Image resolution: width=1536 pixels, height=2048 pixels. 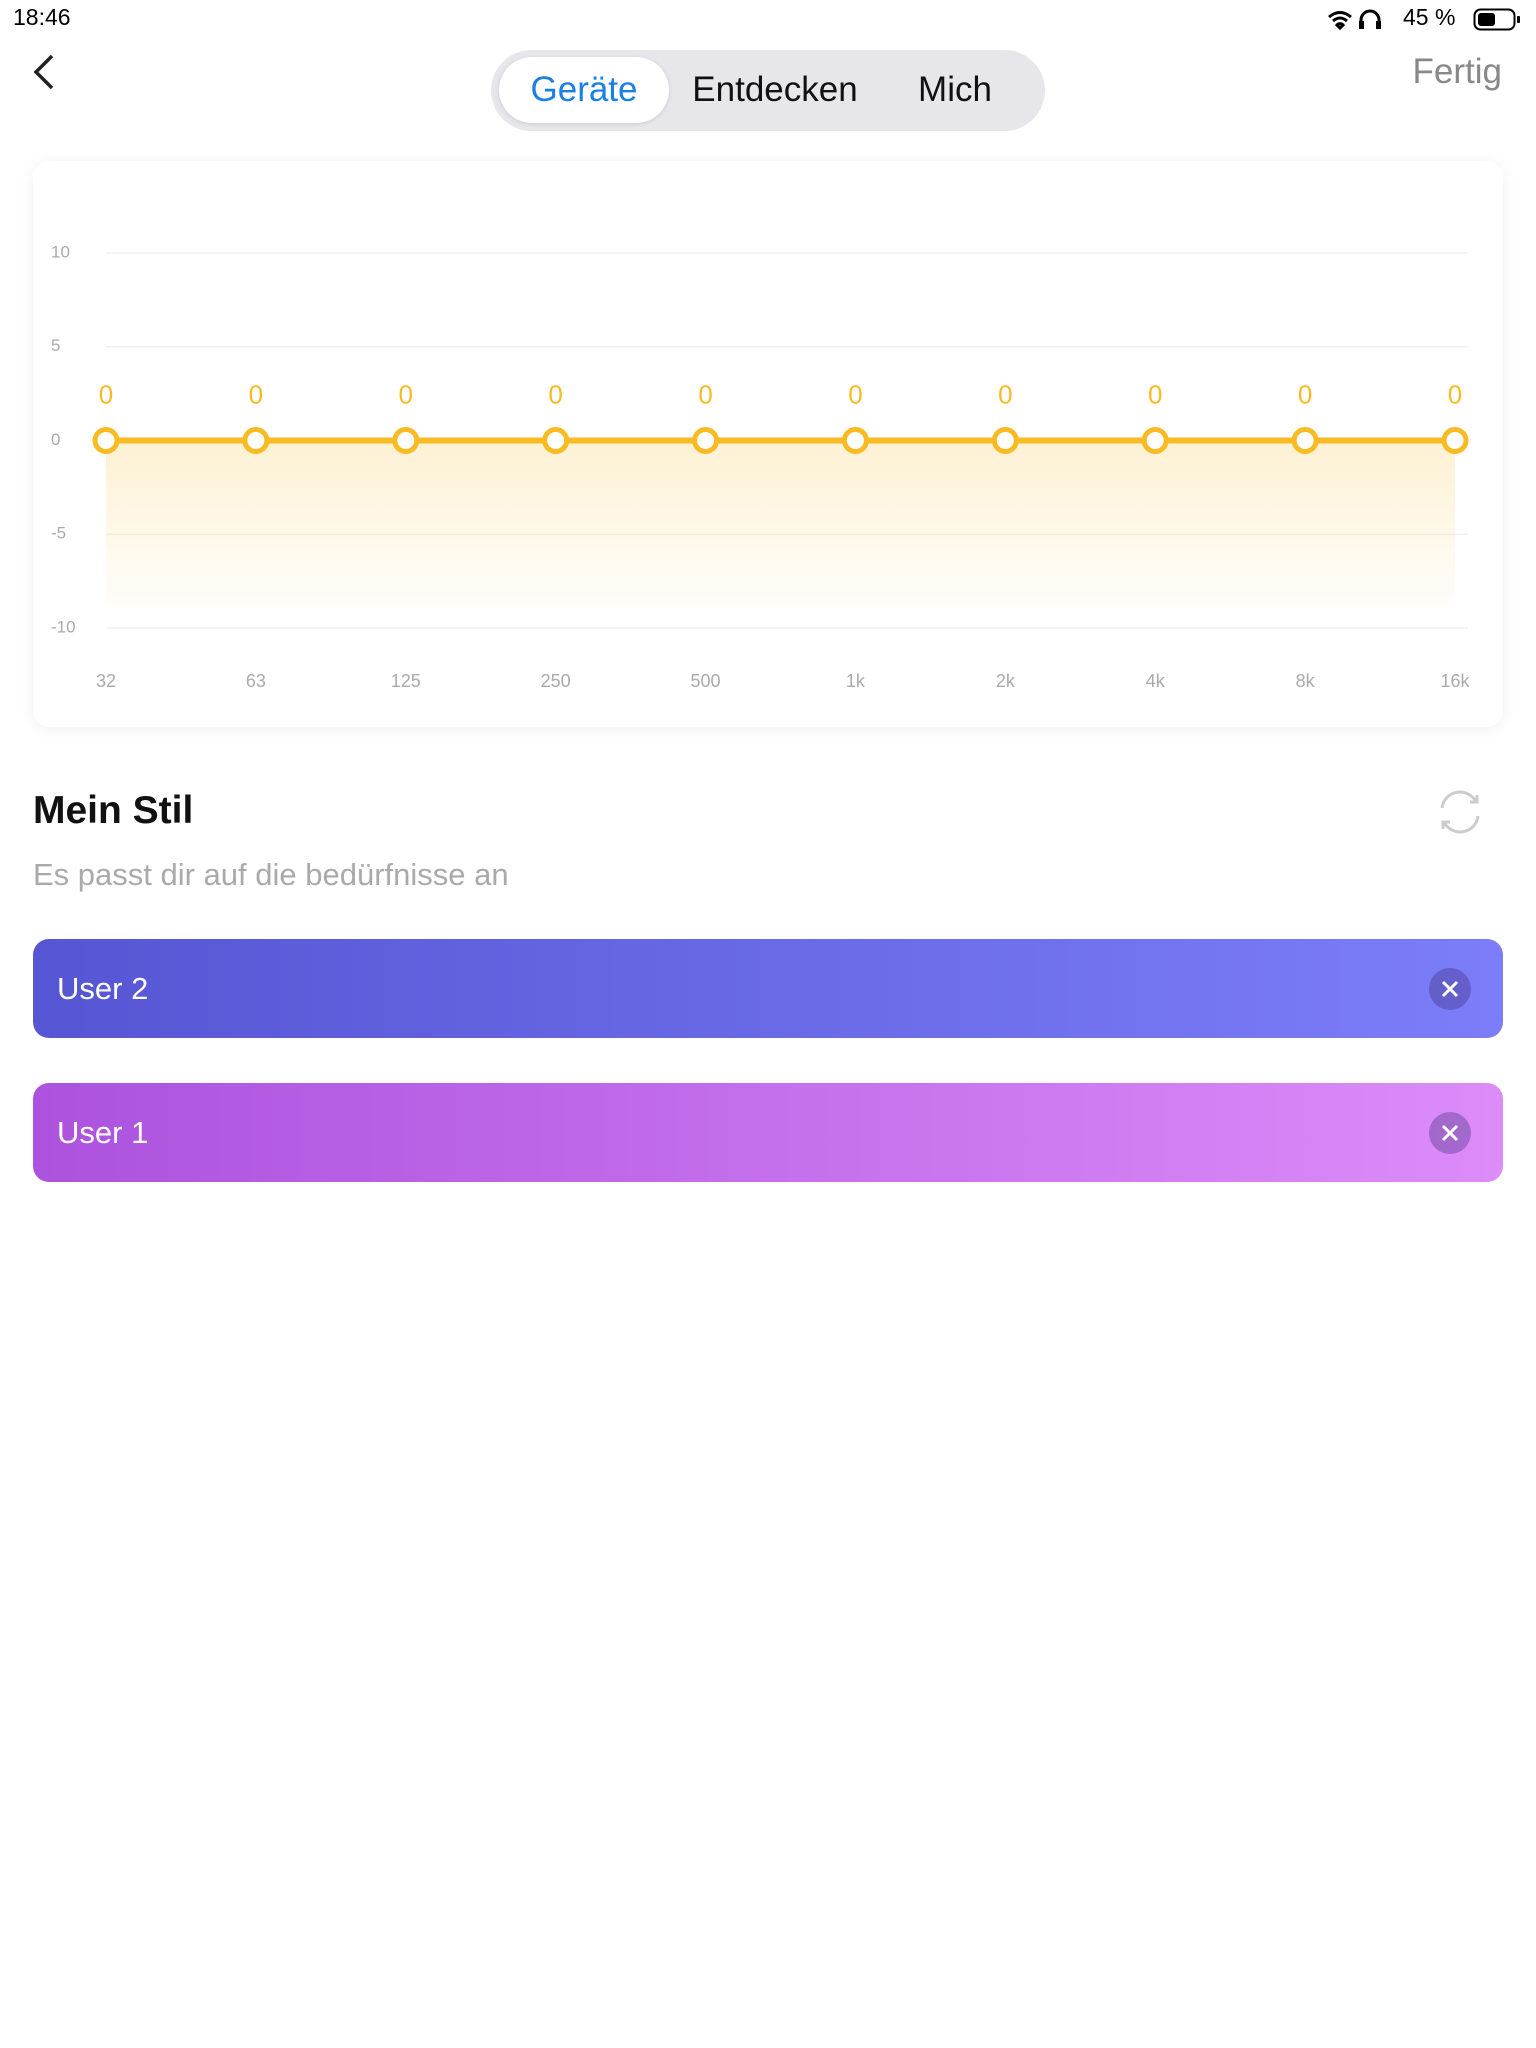 What do you see at coordinates (406, 681) in the screenshot?
I see `x-tick-label: 125` at bounding box center [406, 681].